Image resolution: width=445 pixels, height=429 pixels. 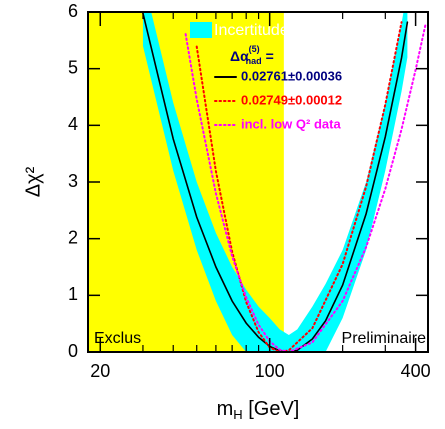 What do you see at coordinates (252, 55) in the screenshot?
I see `legend-header: Δα(5) had =` at bounding box center [252, 55].